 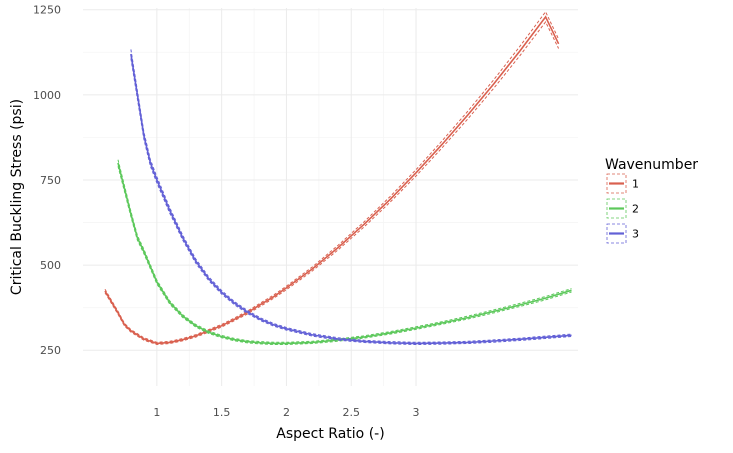 What do you see at coordinates (651, 165) in the screenshot?
I see `legend-title: Wavenumber` at bounding box center [651, 165].